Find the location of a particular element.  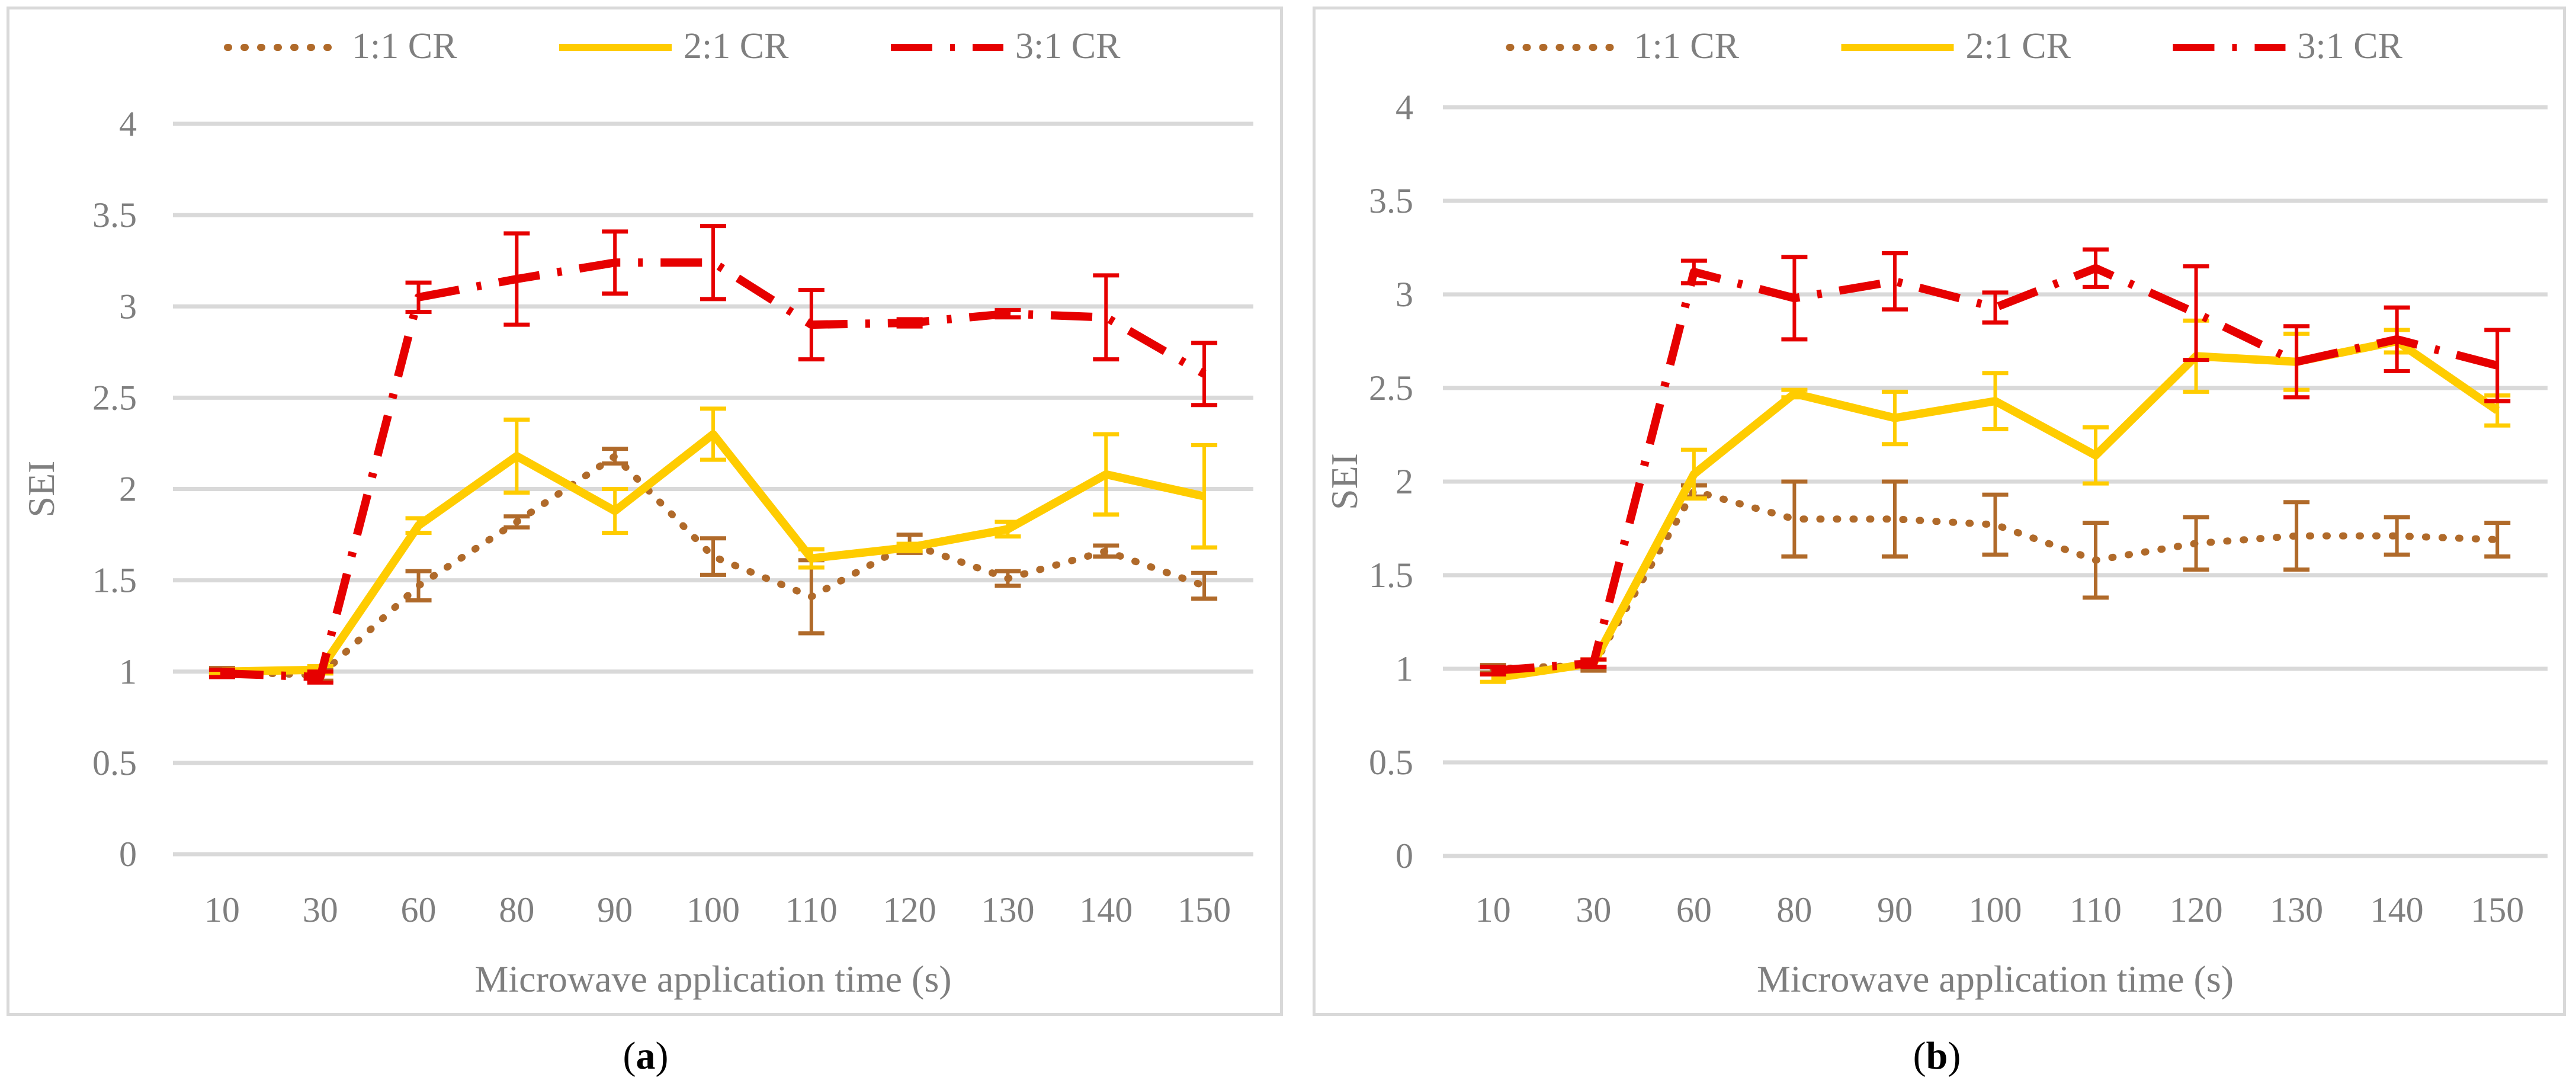

caption-b-letter: b is located at coordinates (1937, 1056).